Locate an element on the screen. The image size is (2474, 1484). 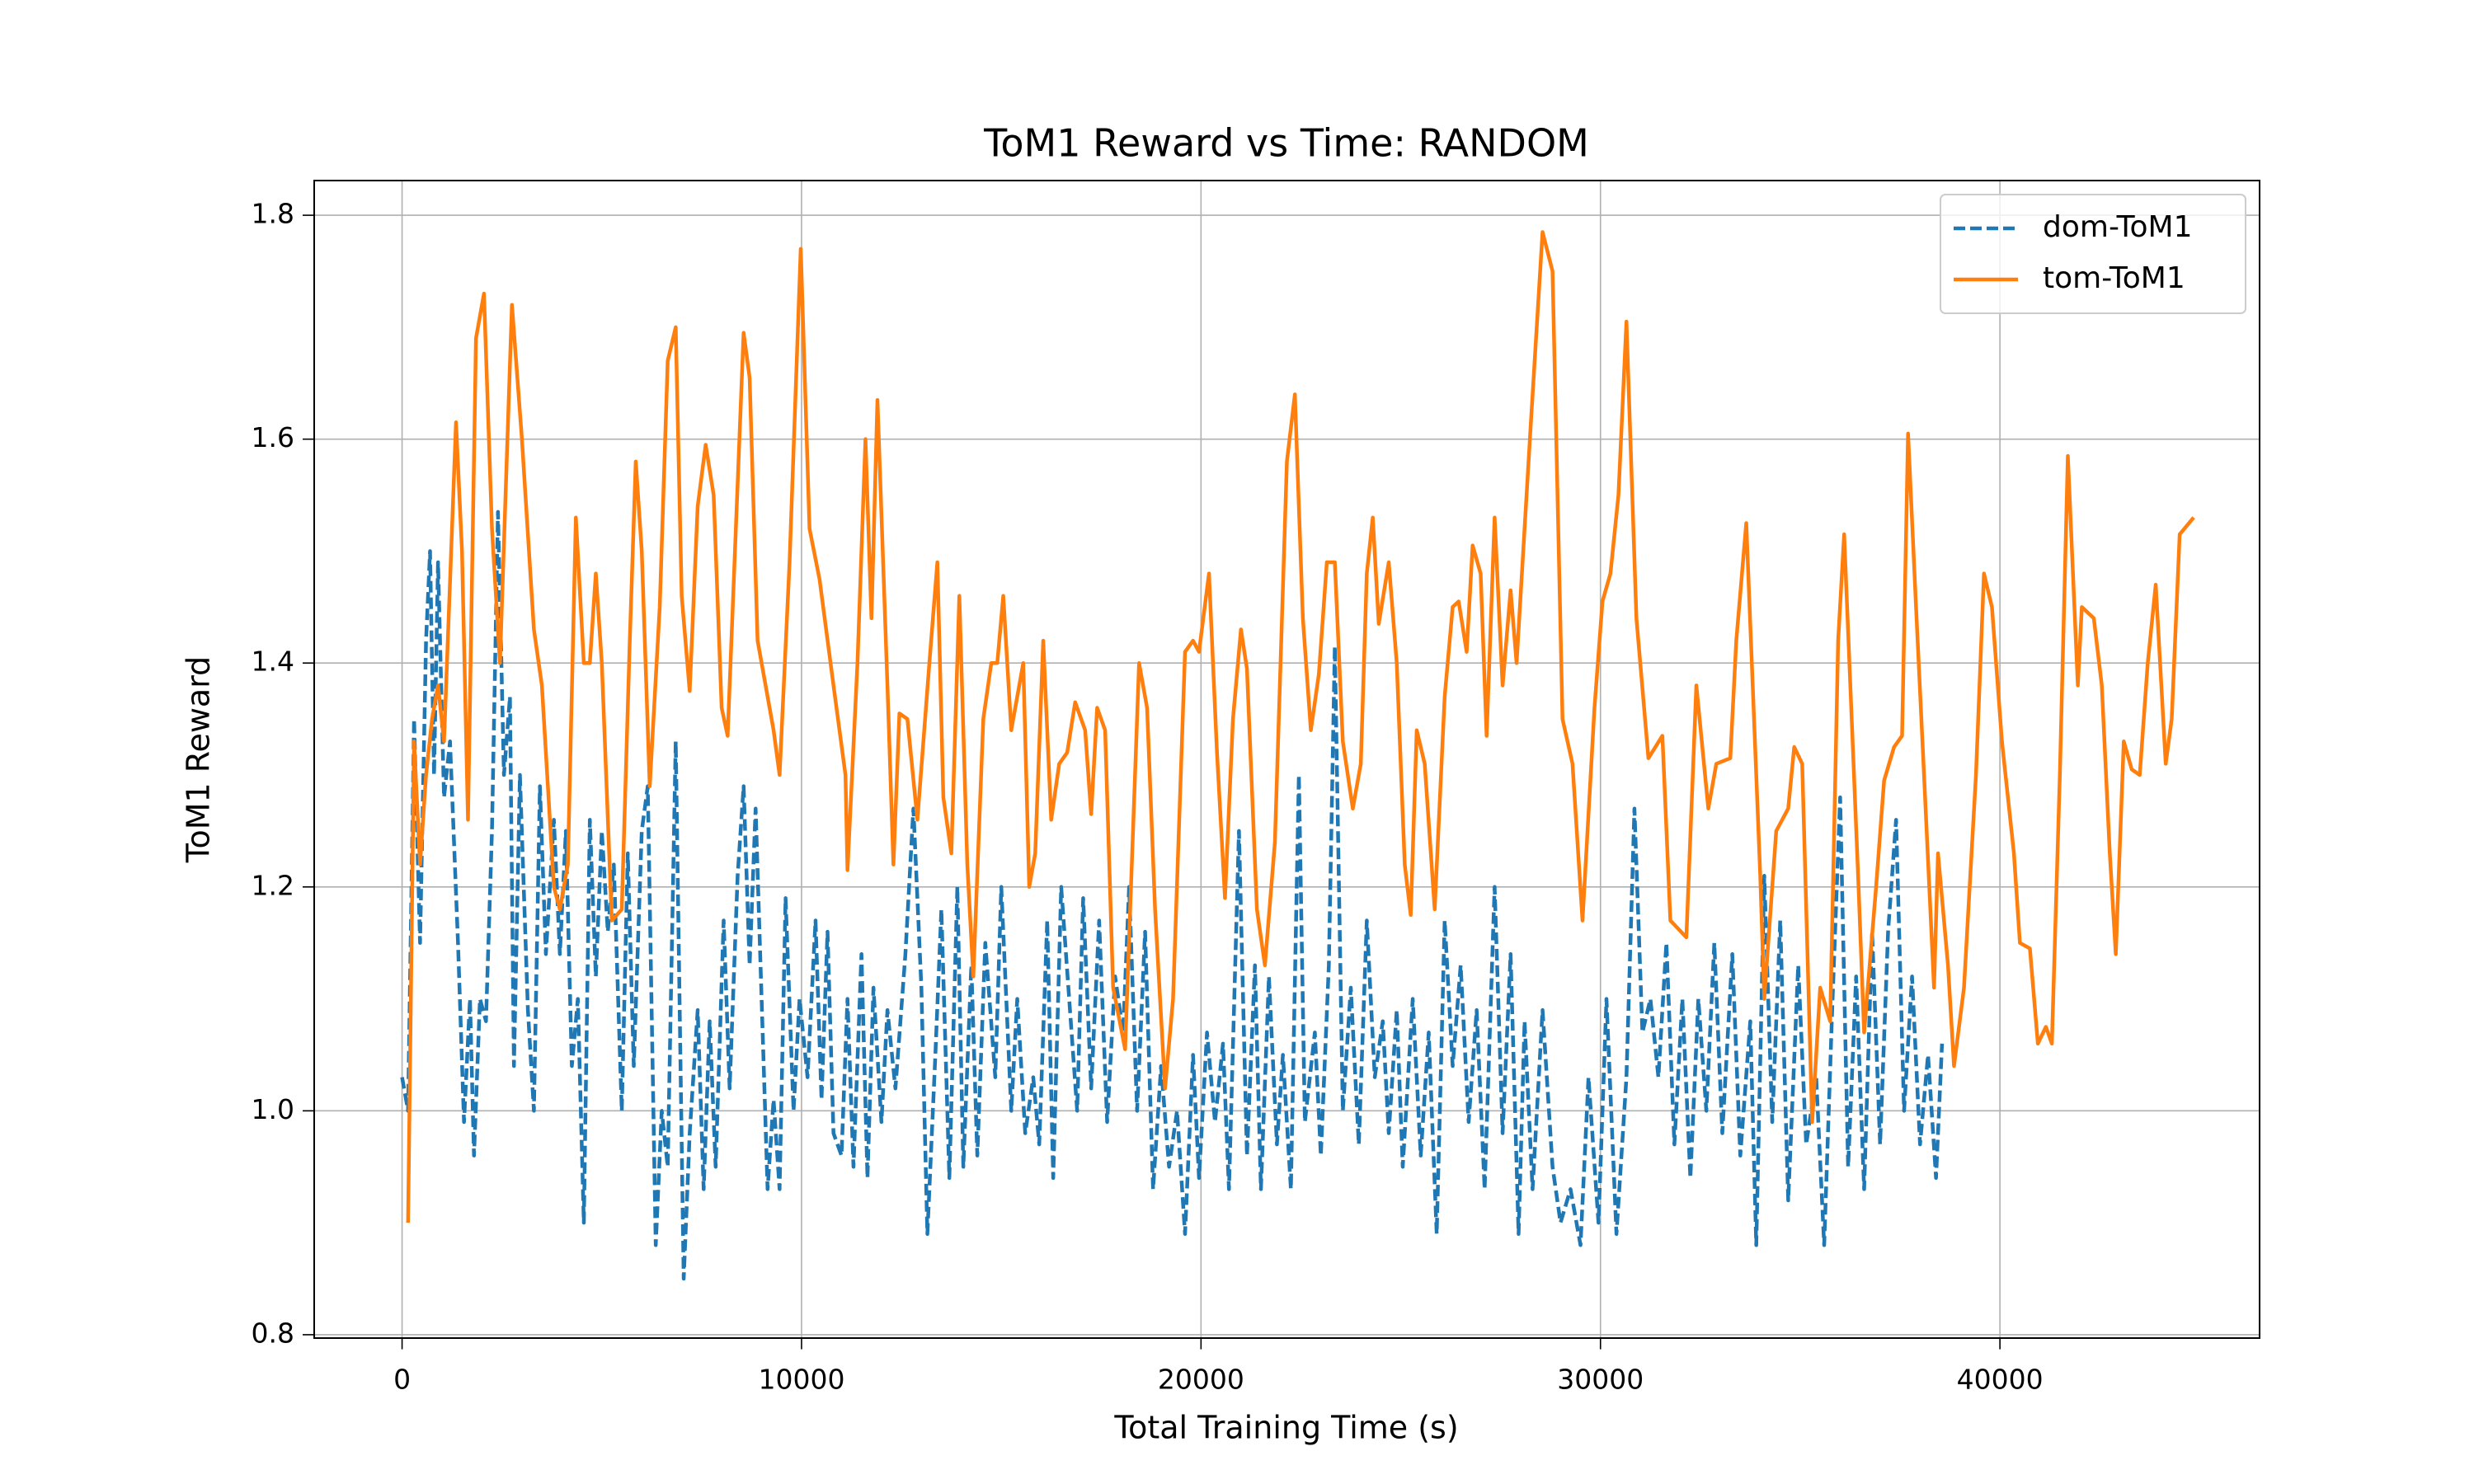
x-tick-label: 0 is located at coordinates (402, 1380).